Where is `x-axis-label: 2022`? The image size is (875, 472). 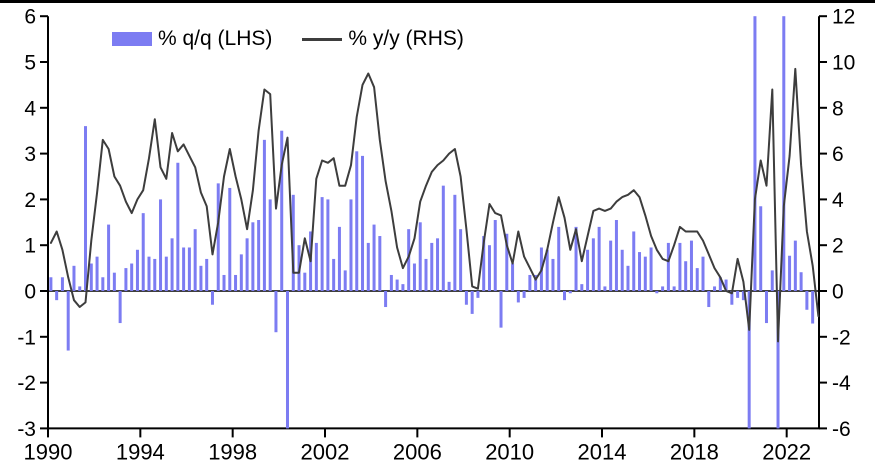
x-axis-label: 2022 is located at coordinates (786, 451).